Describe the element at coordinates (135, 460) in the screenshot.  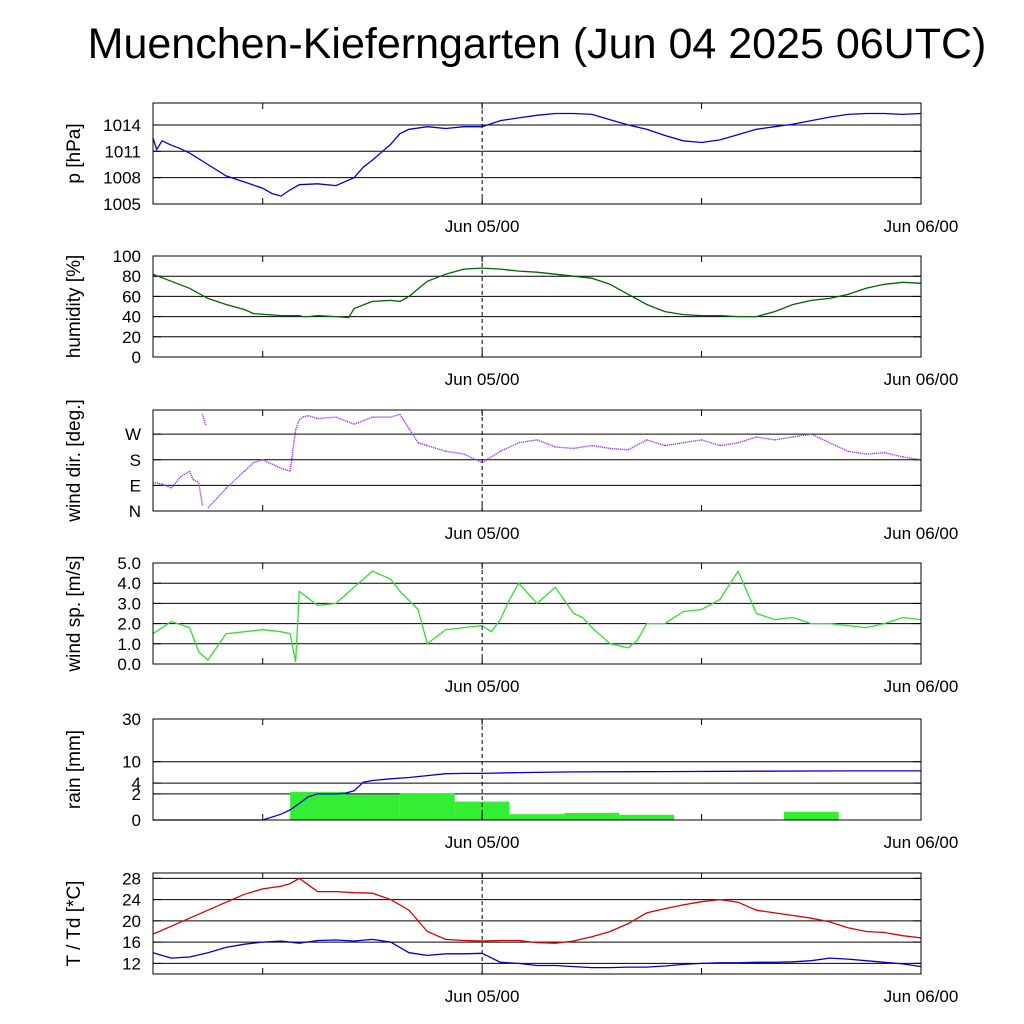
I see `ytick-label: S` at that location.